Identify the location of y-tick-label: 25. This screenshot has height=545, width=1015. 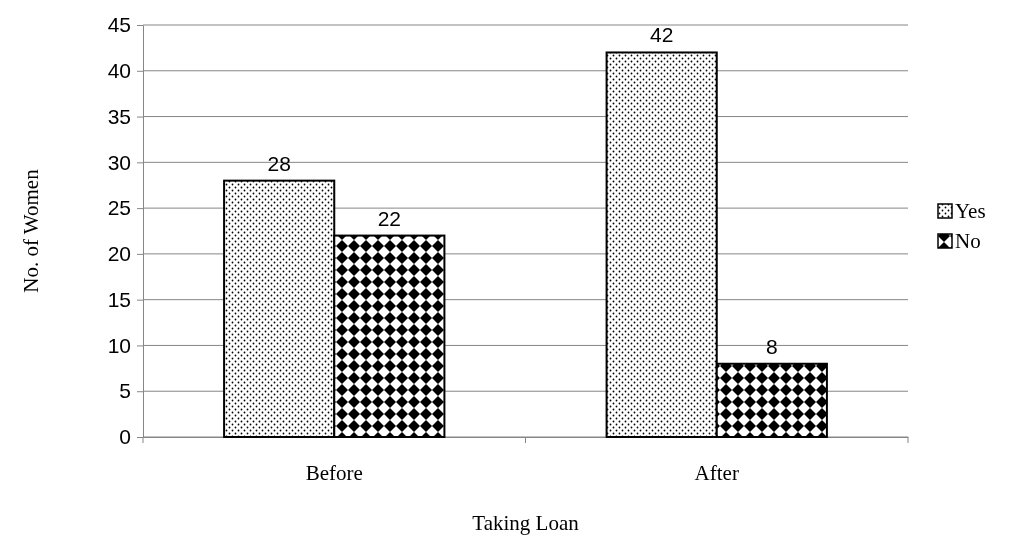
(119, 208).